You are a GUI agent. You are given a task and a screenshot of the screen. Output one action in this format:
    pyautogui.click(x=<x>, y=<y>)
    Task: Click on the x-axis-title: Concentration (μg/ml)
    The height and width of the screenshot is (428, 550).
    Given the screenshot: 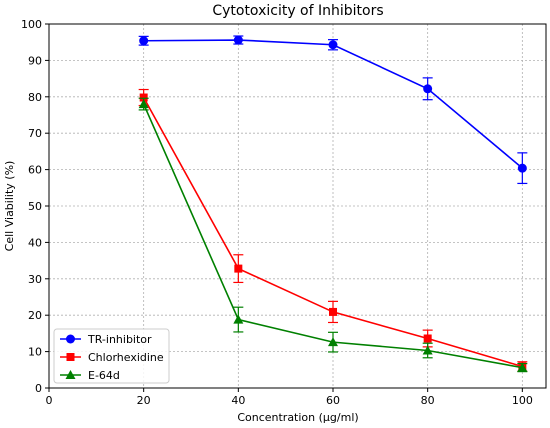 What is the action you would take?
    pyautogui.click(x=297, y=417)
    